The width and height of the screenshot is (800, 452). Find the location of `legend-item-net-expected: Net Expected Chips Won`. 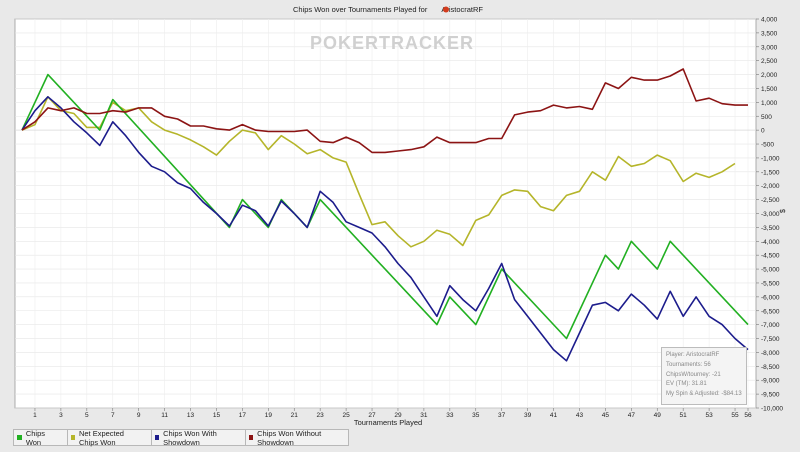

legend-item-net-expected: Net Expected Chips Won is located at coordinates (109, 437).